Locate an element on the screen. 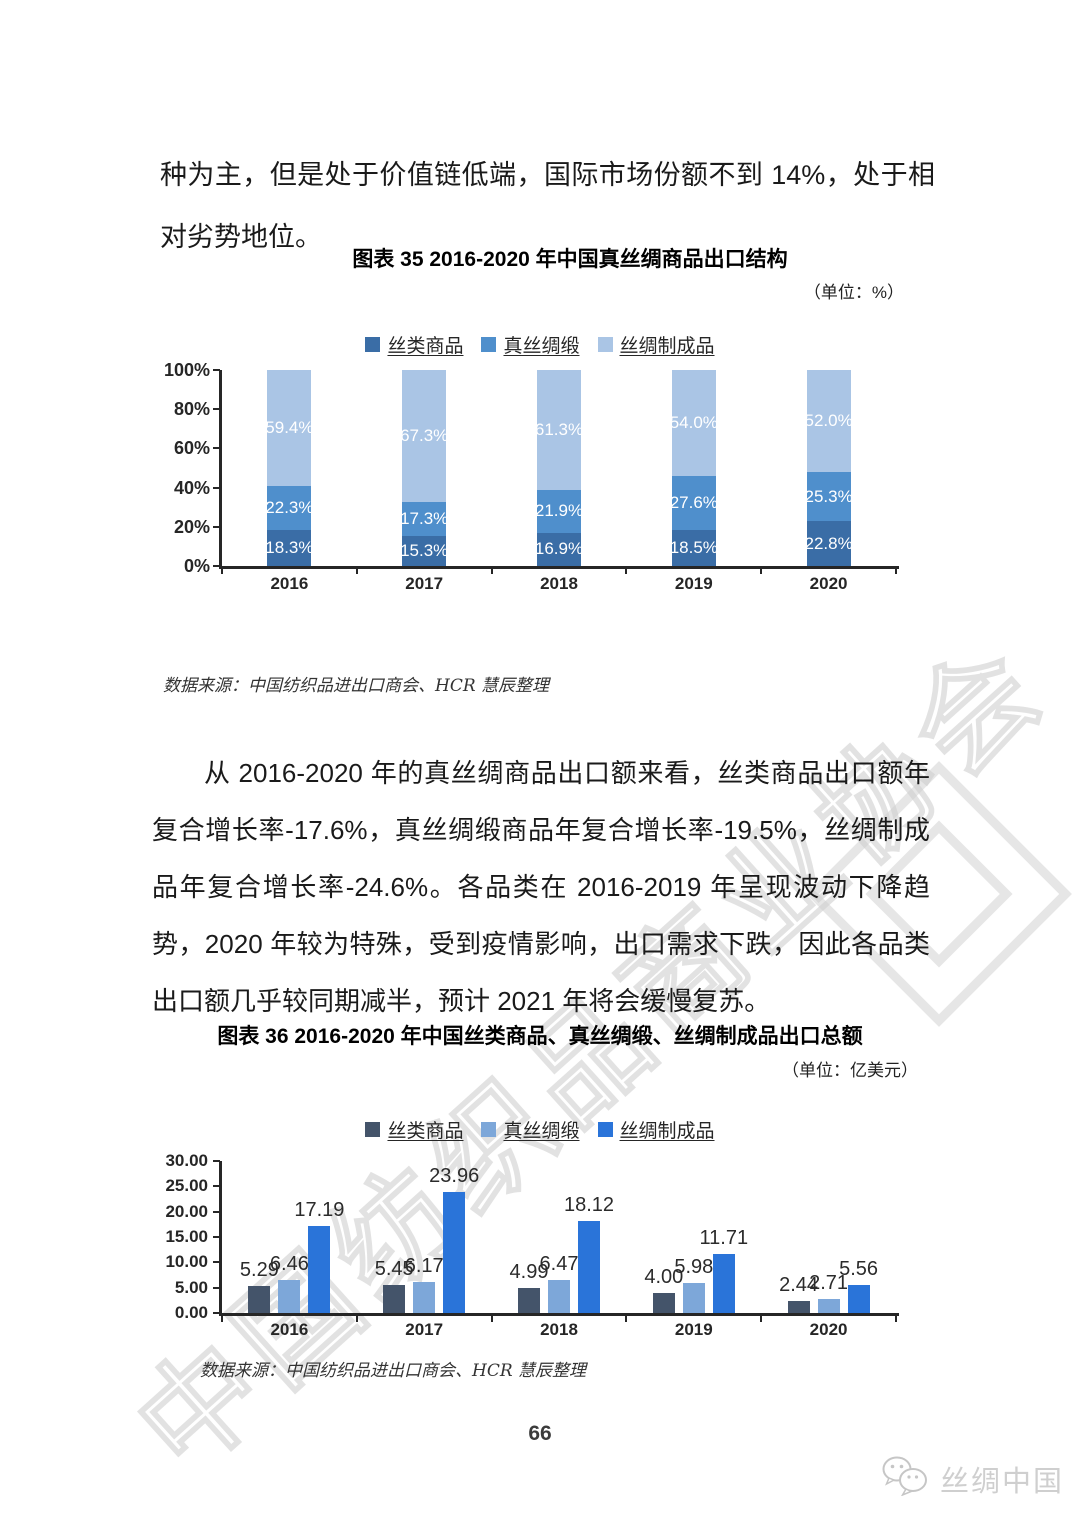  bar-segment-label: 17.3% is located at coordinates (424, 519).